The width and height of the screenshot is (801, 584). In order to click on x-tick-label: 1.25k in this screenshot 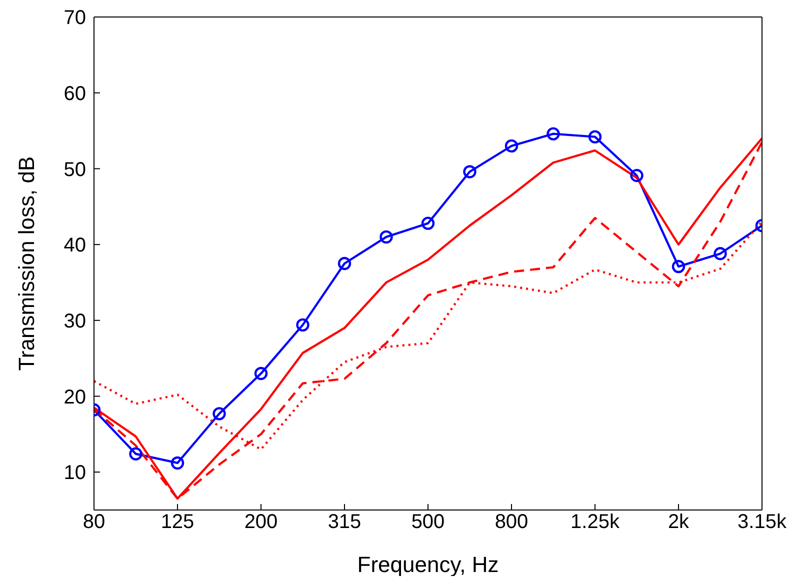, I will do `click(595, 522)`.